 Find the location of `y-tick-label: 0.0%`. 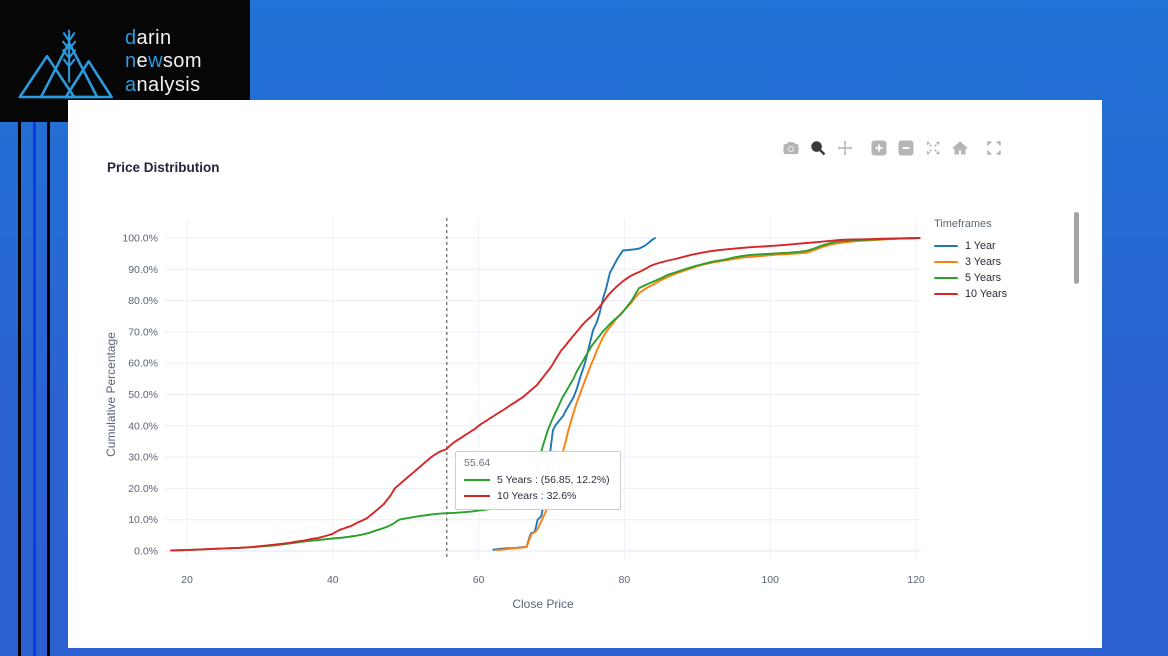

y-tick-label: 0.0% is located at coordinates (146, 552).